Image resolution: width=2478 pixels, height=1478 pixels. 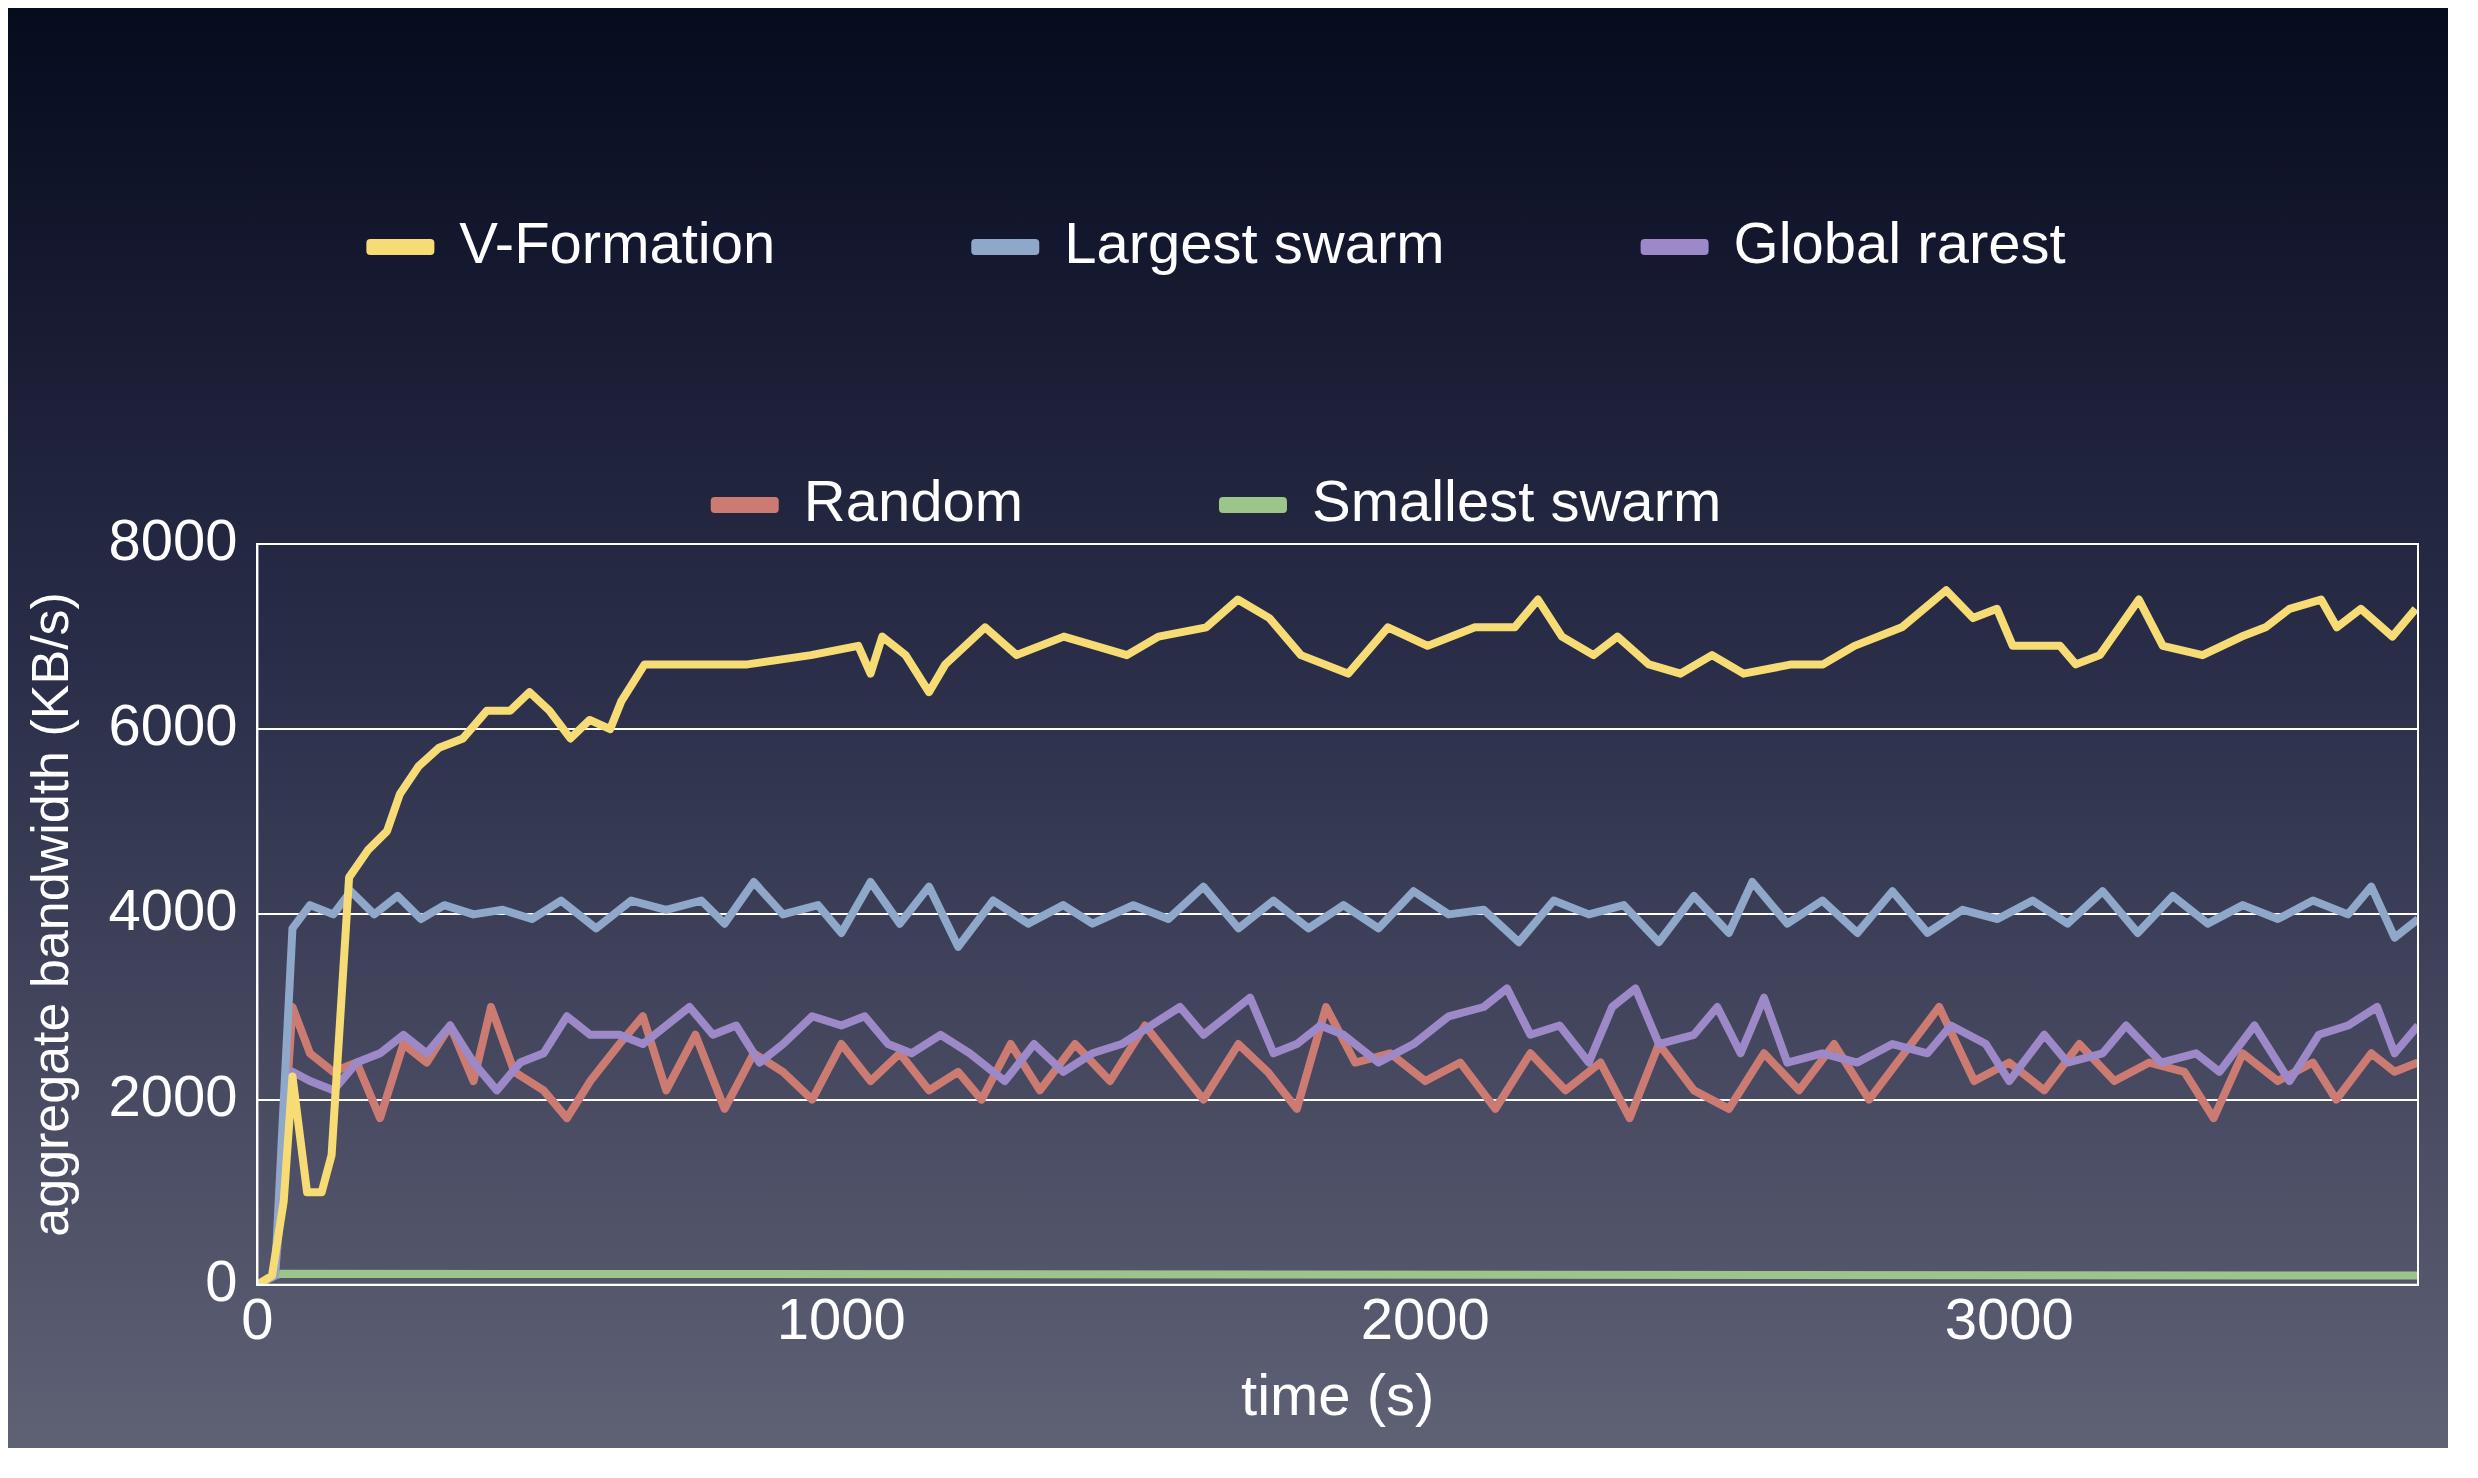 I want to click on legend-label: Smallest swarm, so click(x=1516, y=500).